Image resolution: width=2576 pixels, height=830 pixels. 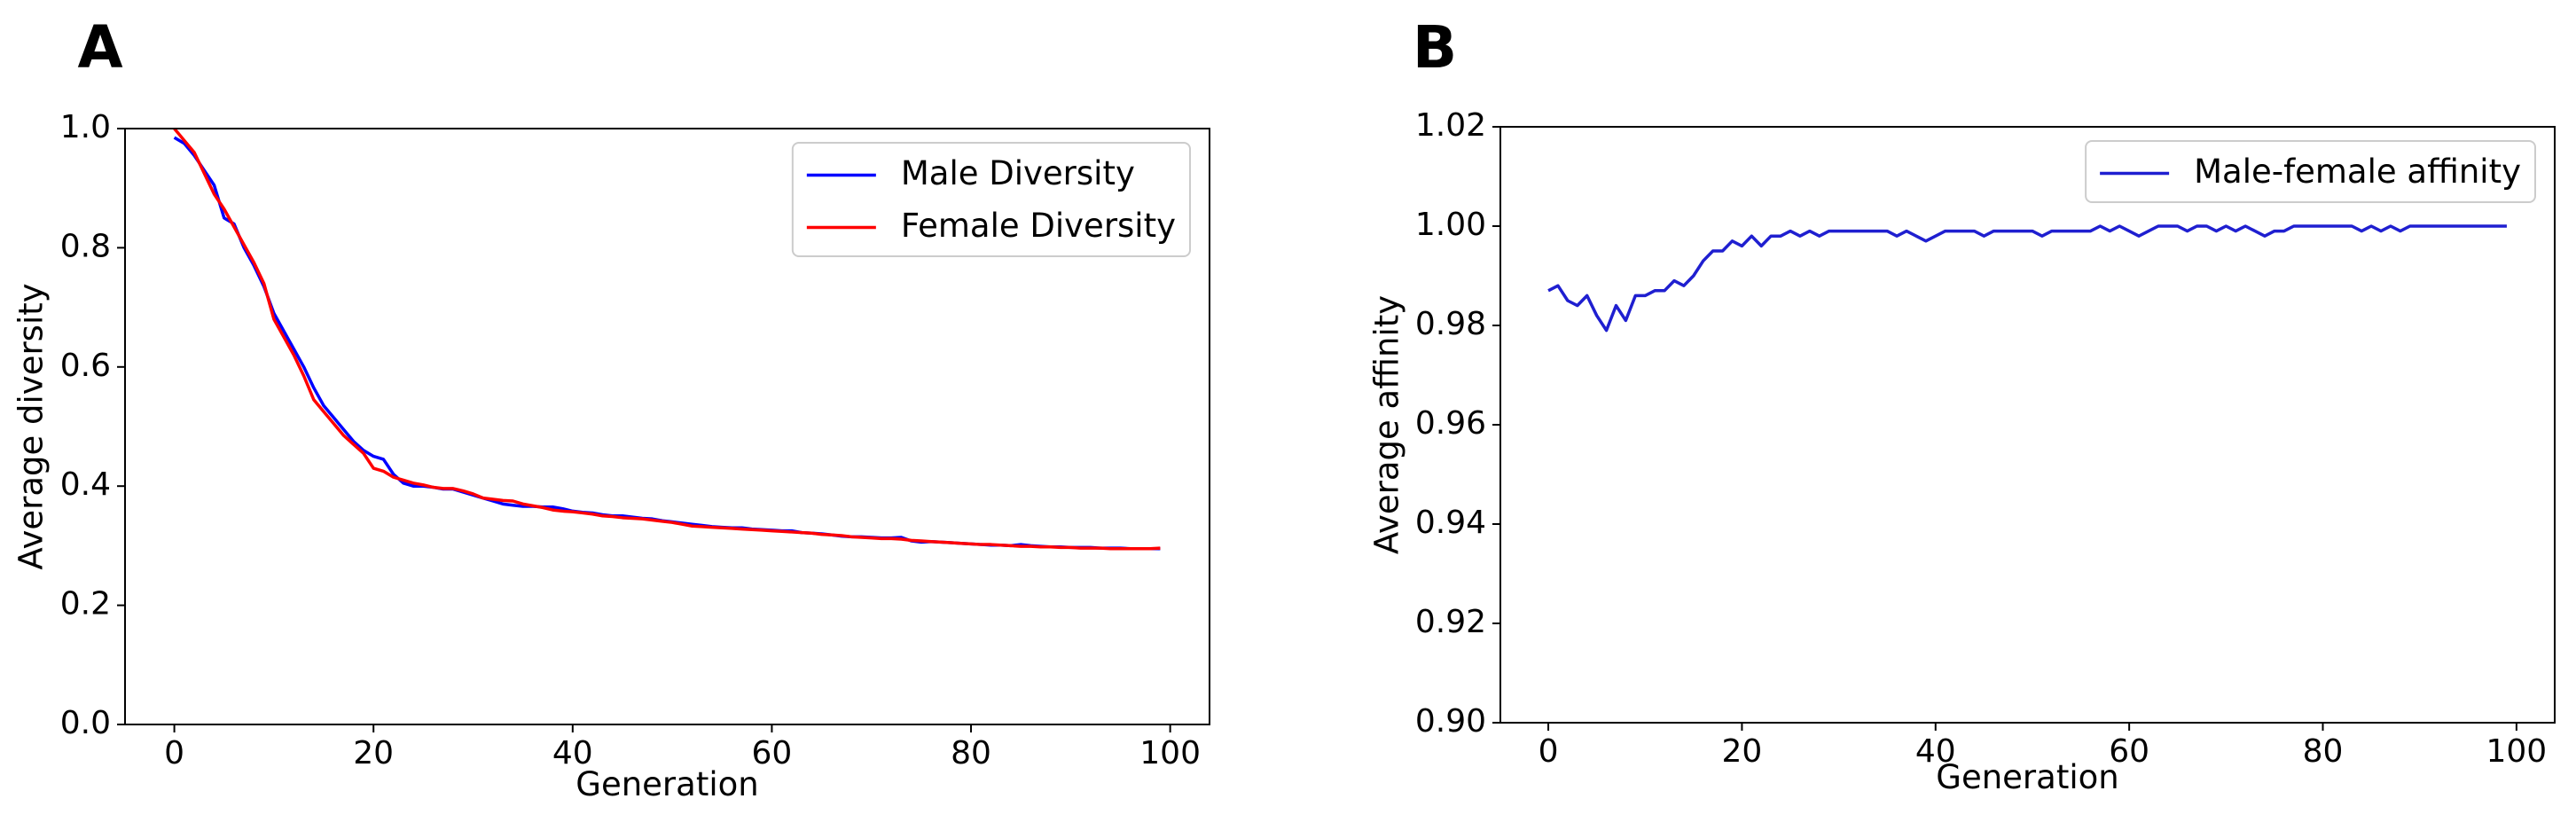 What do you see at coordinates (1038, 226) in the screenshot?
I see `legend-label: Female Diversity` at bounding box center [1038, 226].